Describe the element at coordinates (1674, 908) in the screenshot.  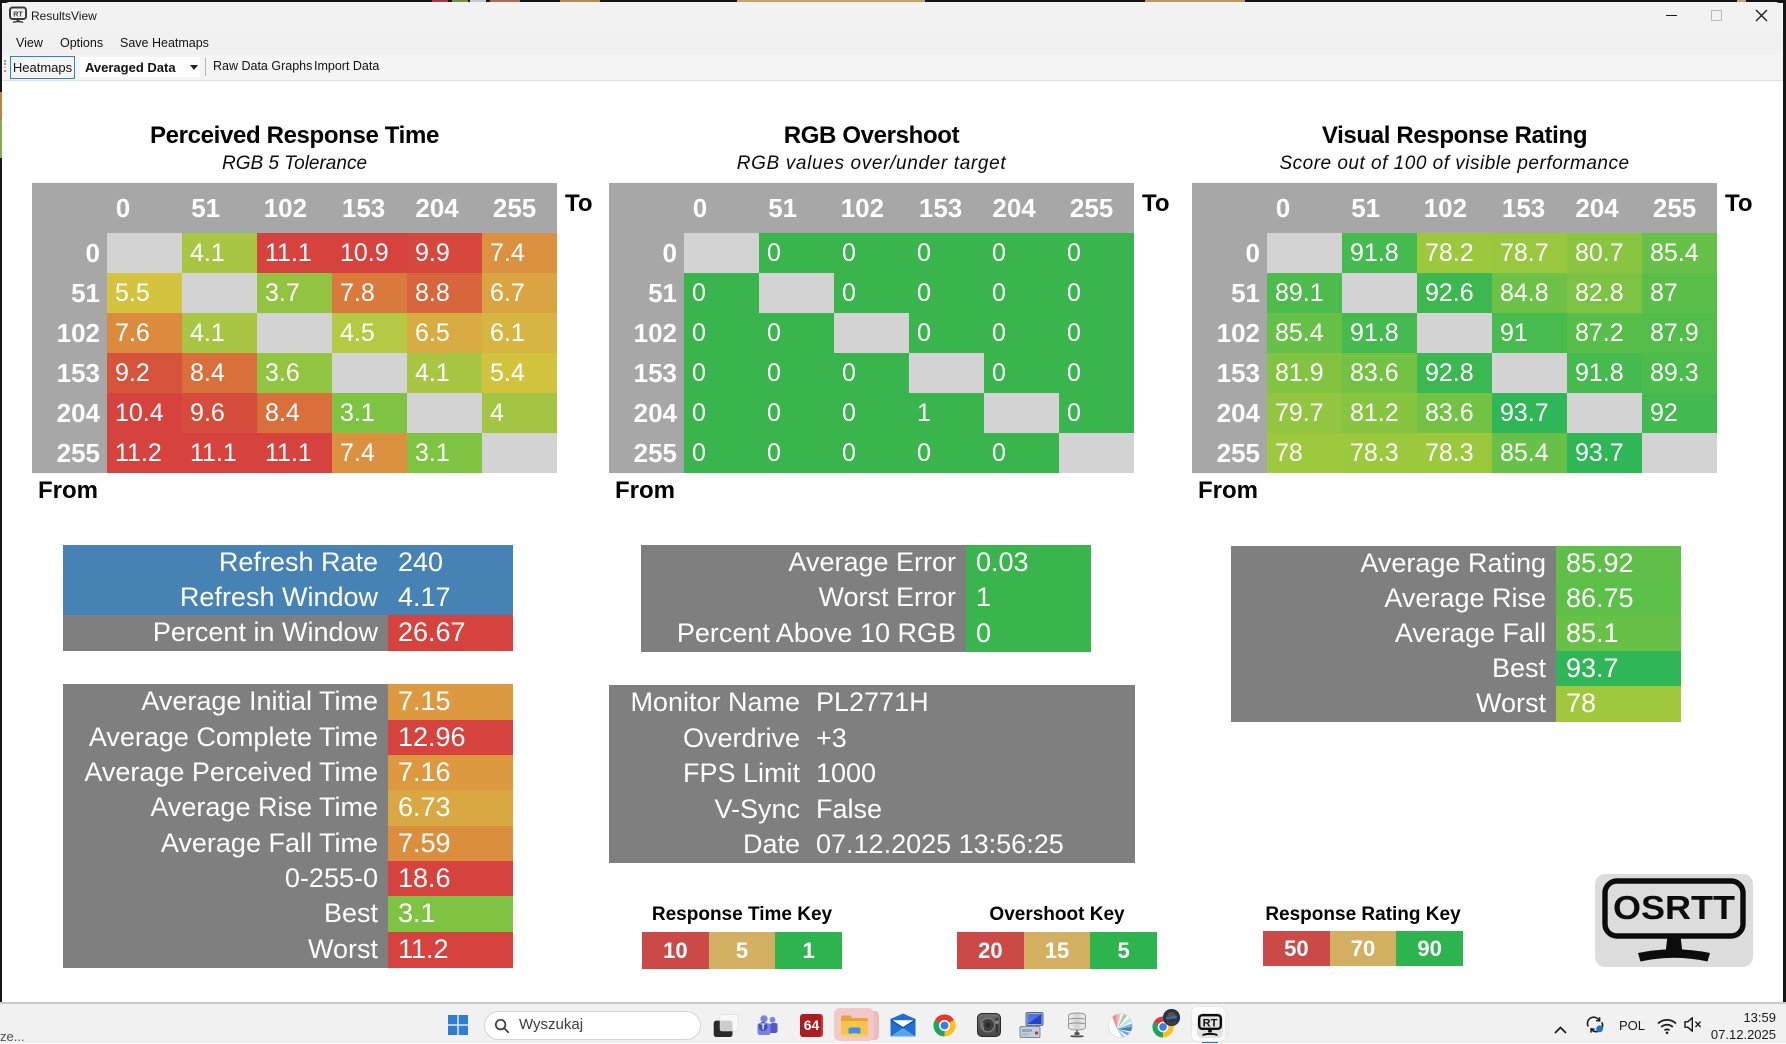
I see `svg-text: OSRTT` at that location.